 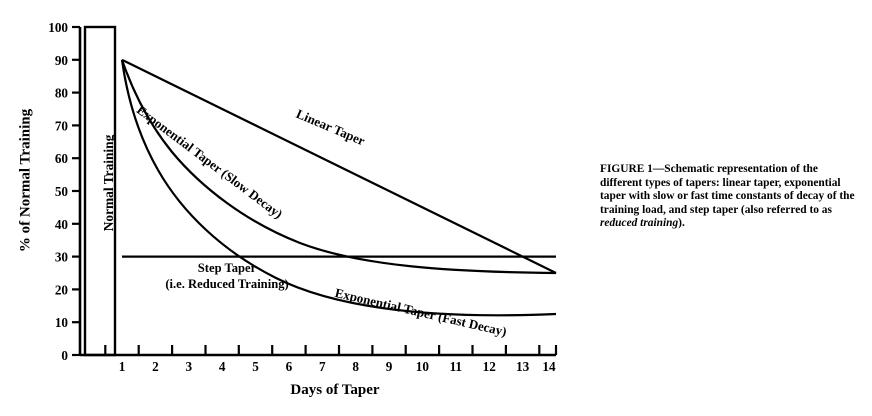 I want to click on x-tick-labels: 1 2 3 4 5 6 7 8 9 10 11 12 13 14, so click(x=337, y=366).